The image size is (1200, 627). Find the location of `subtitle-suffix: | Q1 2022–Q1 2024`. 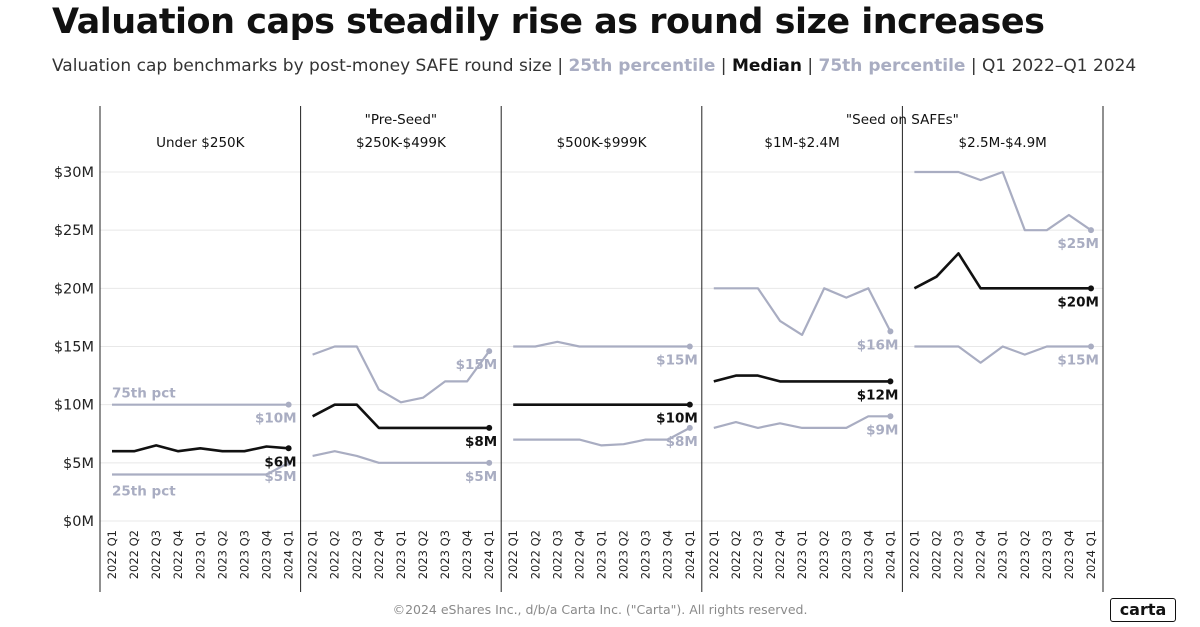

subtitle-suffix: | Q1 2022–Q1 2024 is located at coordinates (1051, 66).